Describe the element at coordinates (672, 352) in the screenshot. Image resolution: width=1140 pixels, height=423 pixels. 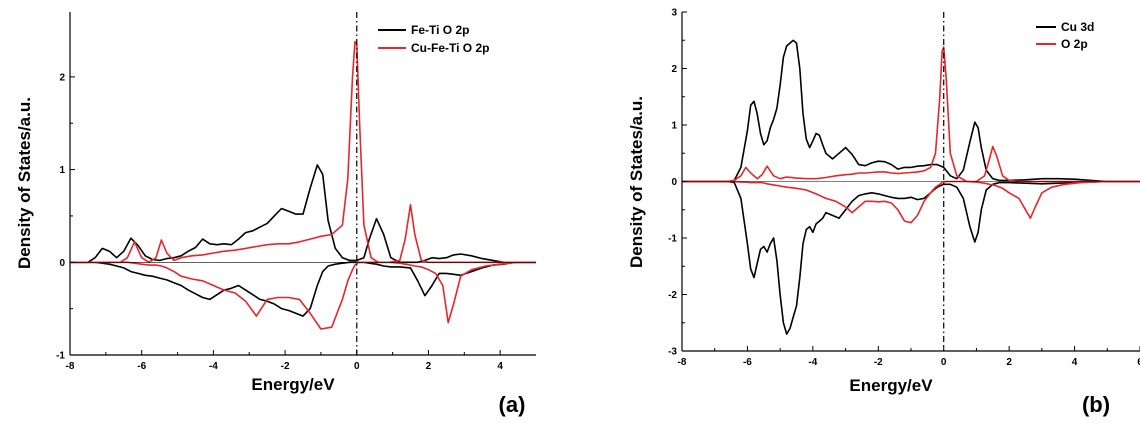
I see `y-tick-label: -3` at that location.